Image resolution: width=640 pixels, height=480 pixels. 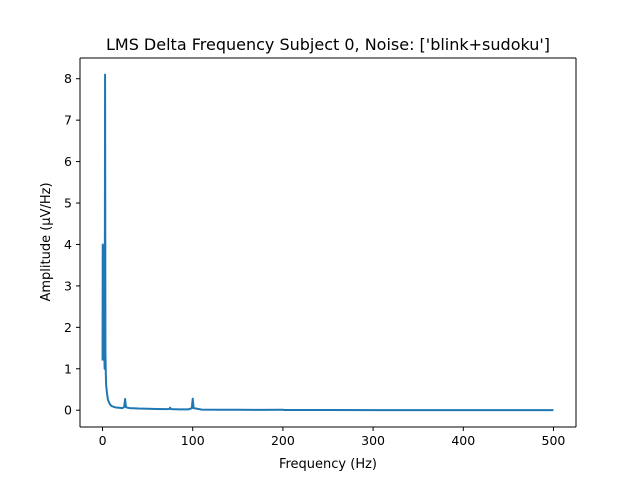 I want to click on x-axis-label: Frequency (Hz), so click(x=328, y=464).